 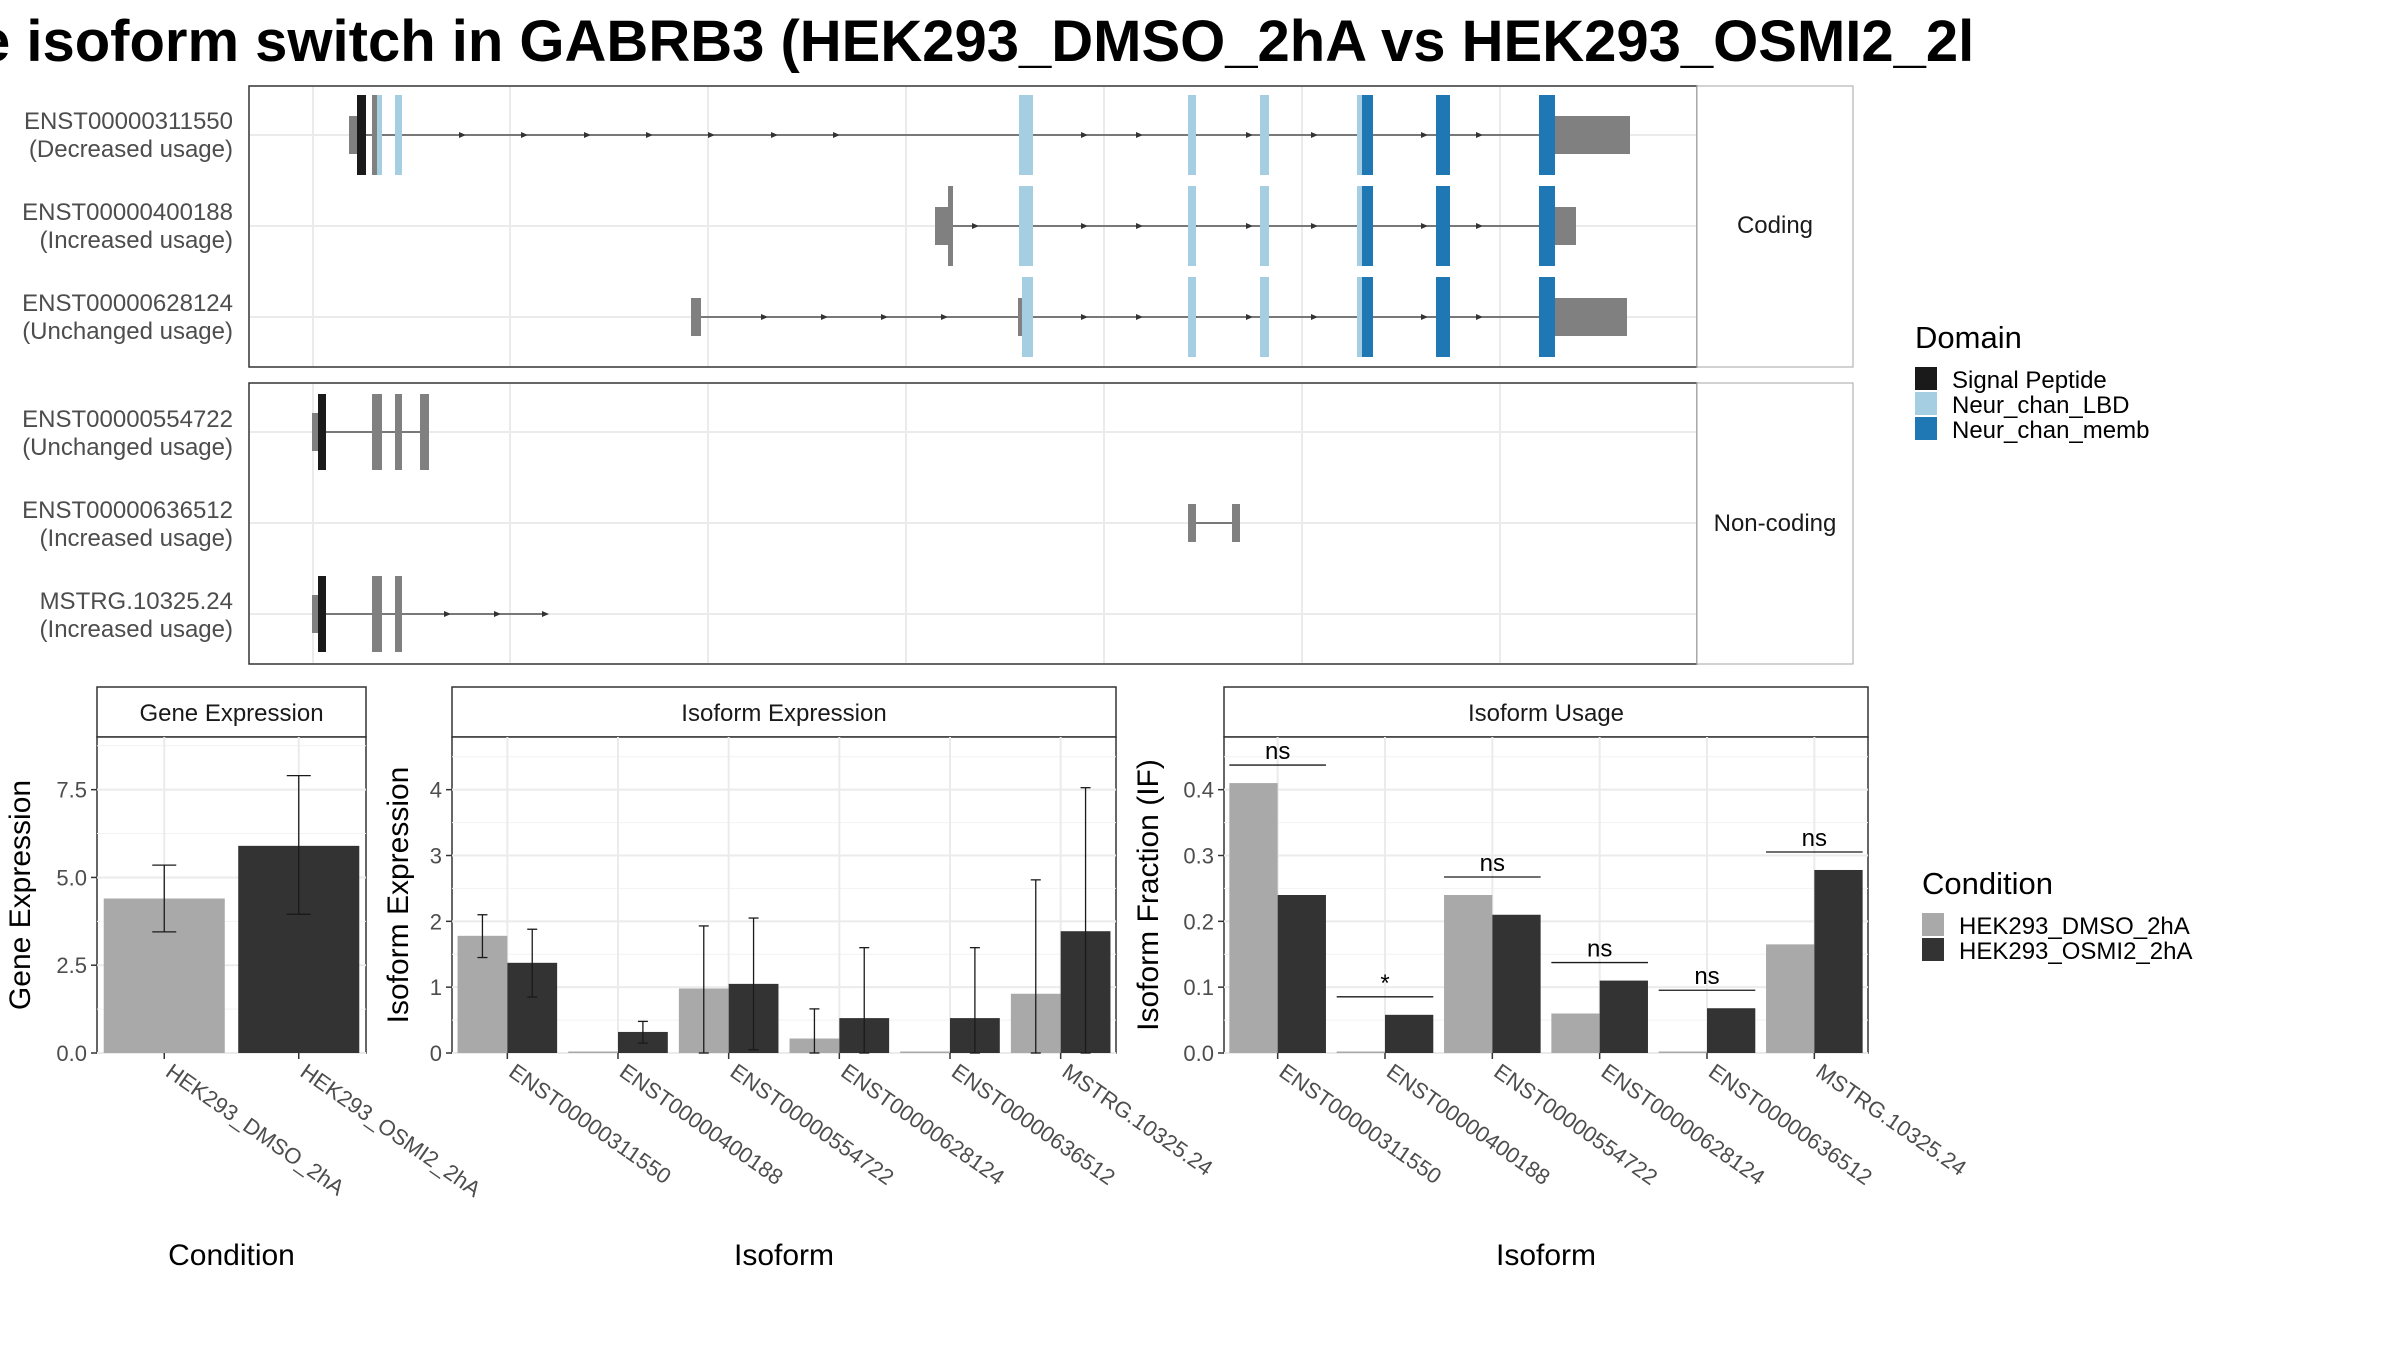 I want to click on coding-strip, so click(x=1775, y=226).